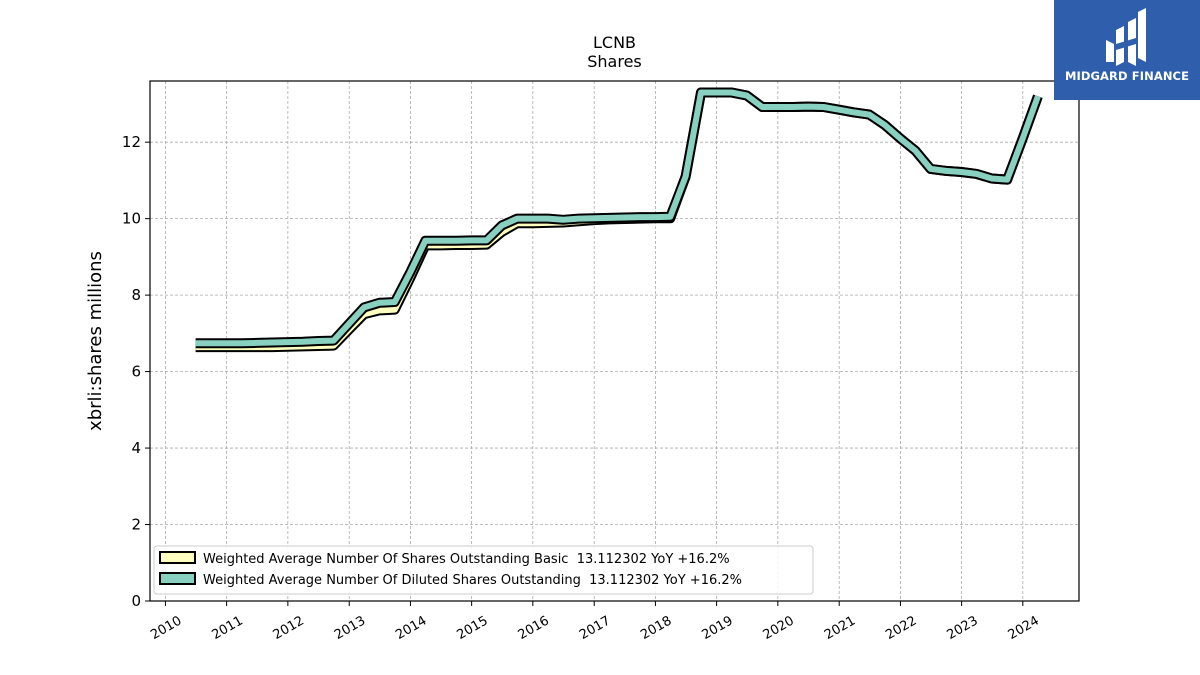  I want to click on x-tick-label: 2024, so click(1024, 628).